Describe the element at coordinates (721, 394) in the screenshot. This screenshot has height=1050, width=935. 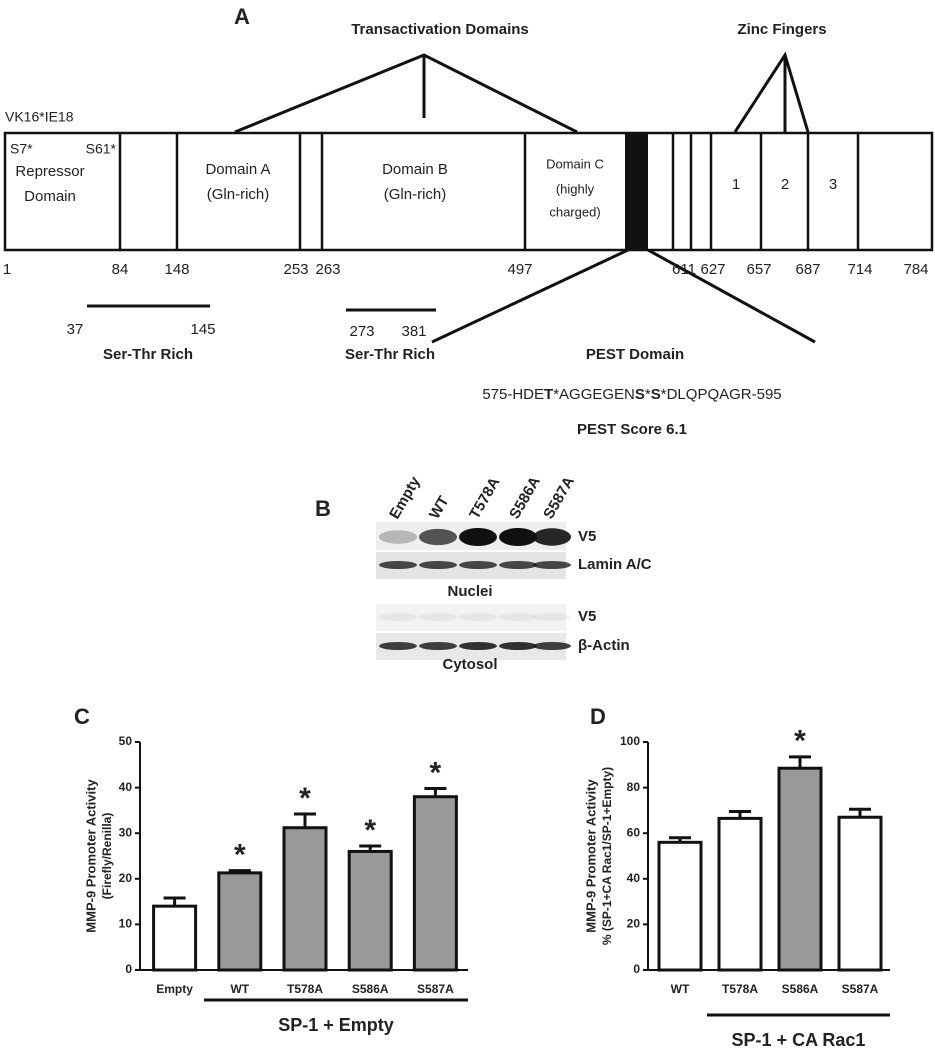
I see `sequence-part: *DLQPQAGR-595` at that location.